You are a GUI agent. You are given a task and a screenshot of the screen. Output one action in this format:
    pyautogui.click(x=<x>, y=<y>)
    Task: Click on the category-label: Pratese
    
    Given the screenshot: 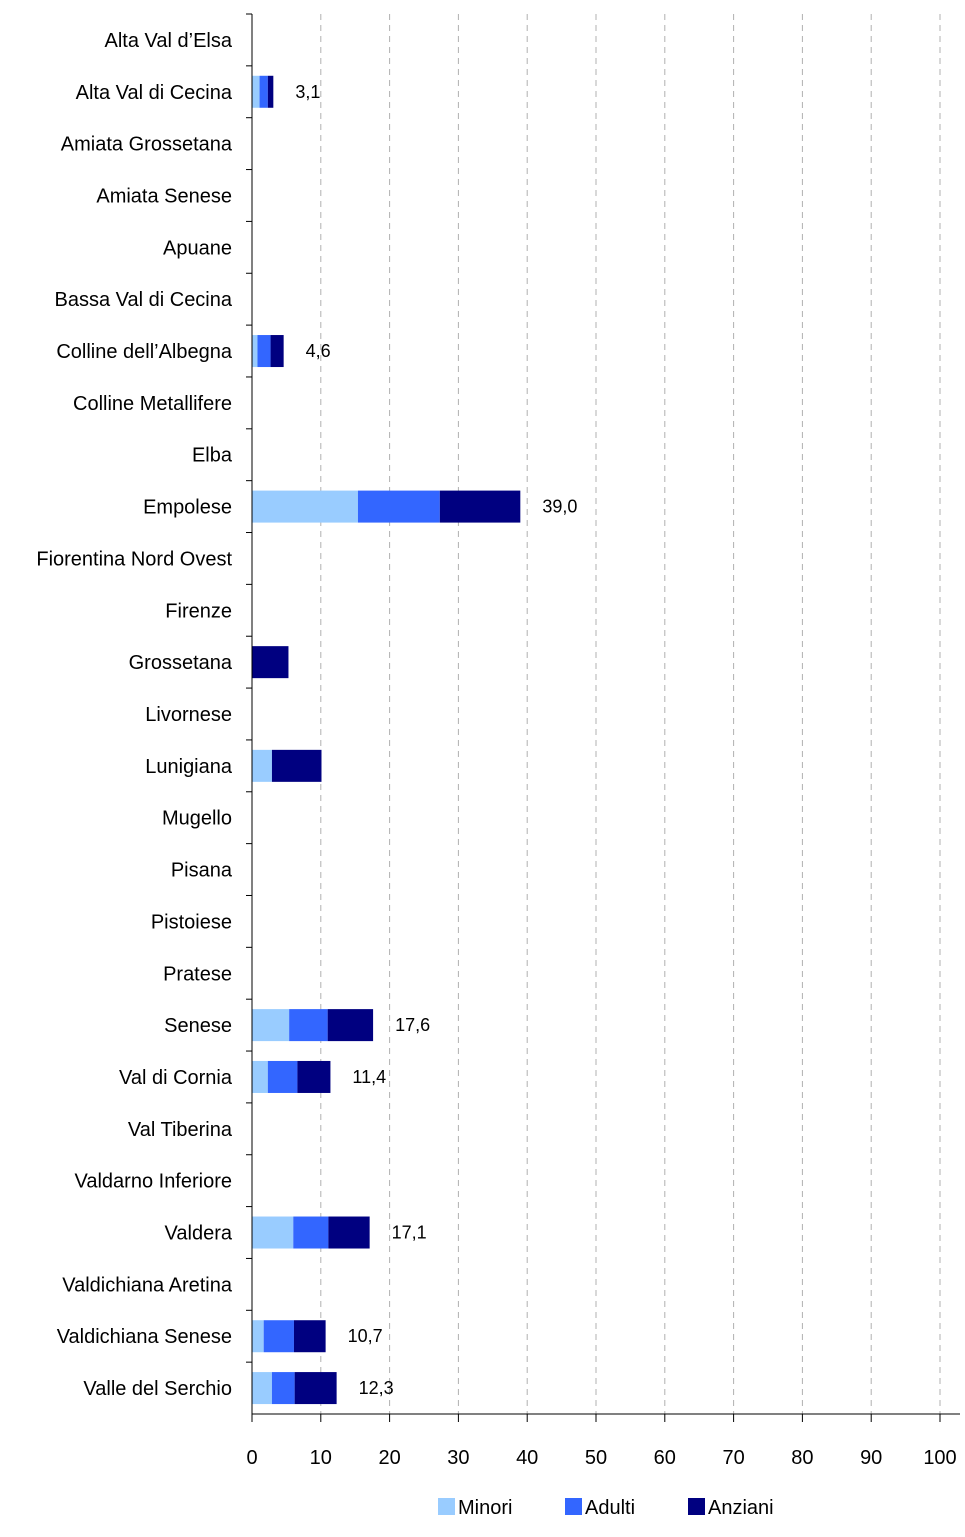 What is the action you would take?
    pyautogui.click(x=197, y=974)
    